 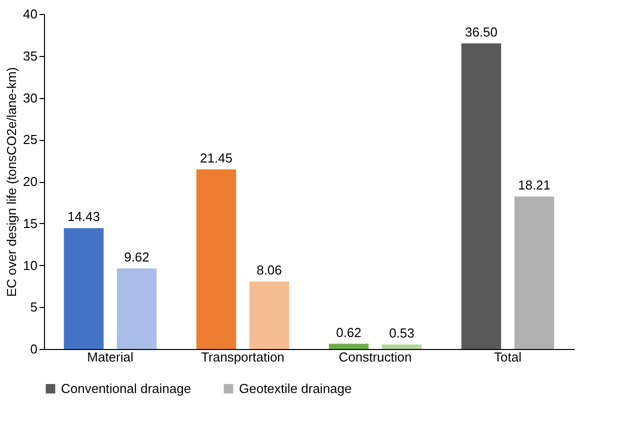 What do you see at coordinates (30, 181) in the screenshot?
I see `y-tick-label: 20` at bounding box center [30, 181].